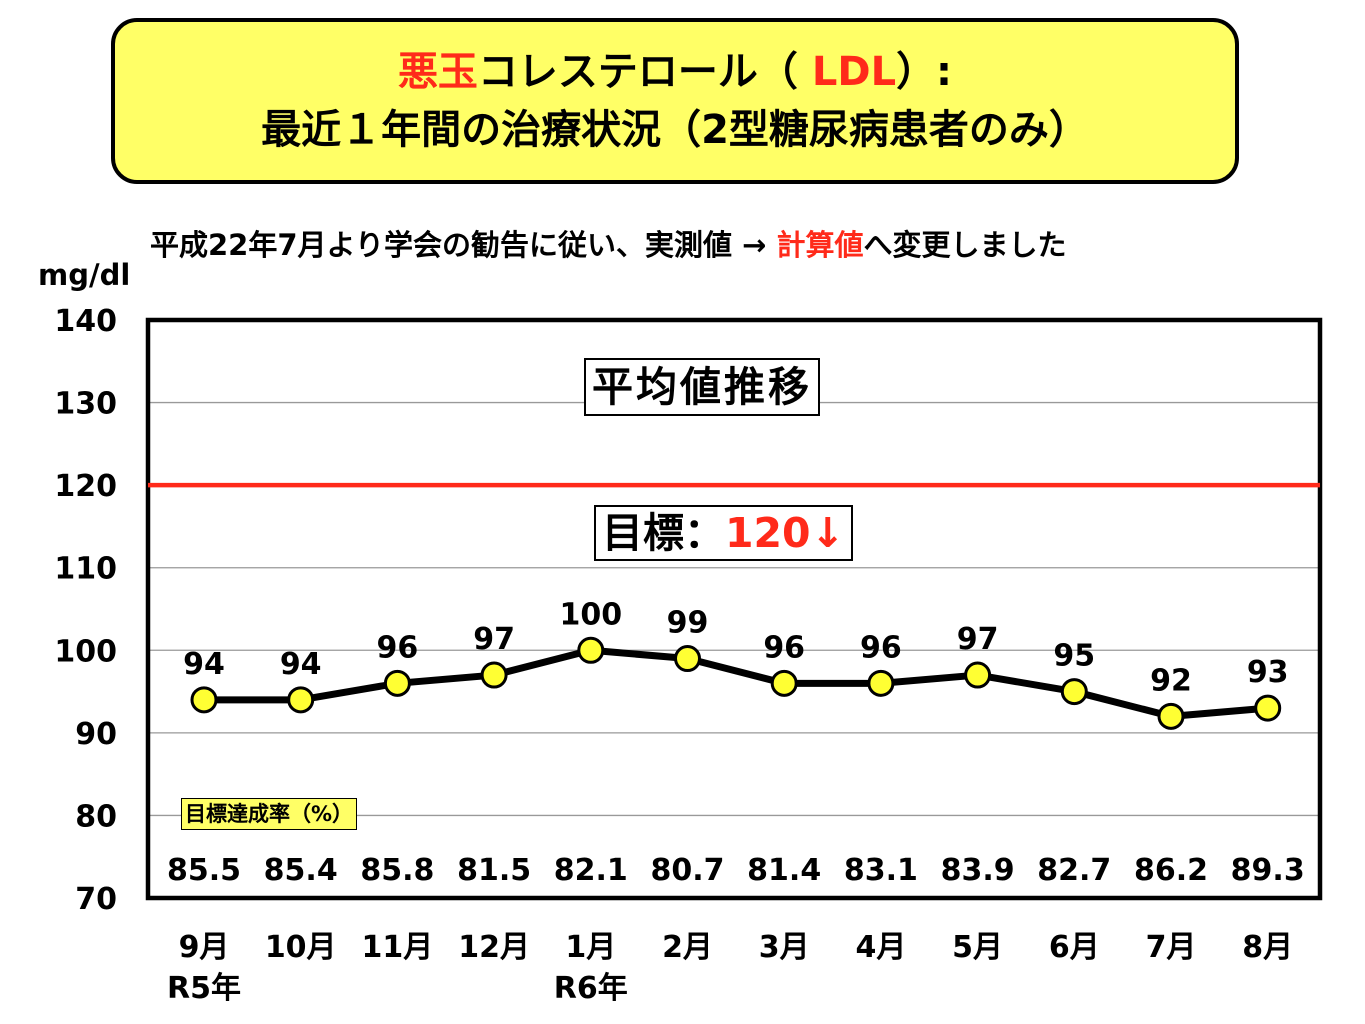 This screenshot has height=1024, width=1365. What do you see at coordinates (881, 870) in the screenshot?
I see `achievement-rate: 83.1` at bounding box center [881, 870].